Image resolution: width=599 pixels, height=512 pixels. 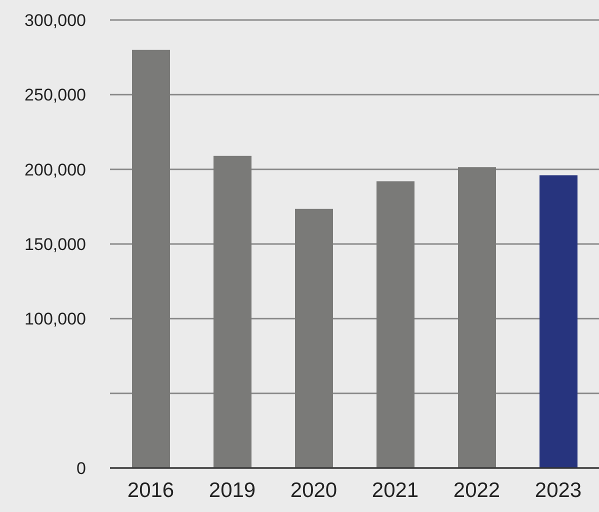 What do you see at coordinates (55, 20) in the screenshot?
I see `y-tick-label: 300,000` at bounding box center [55, 20].